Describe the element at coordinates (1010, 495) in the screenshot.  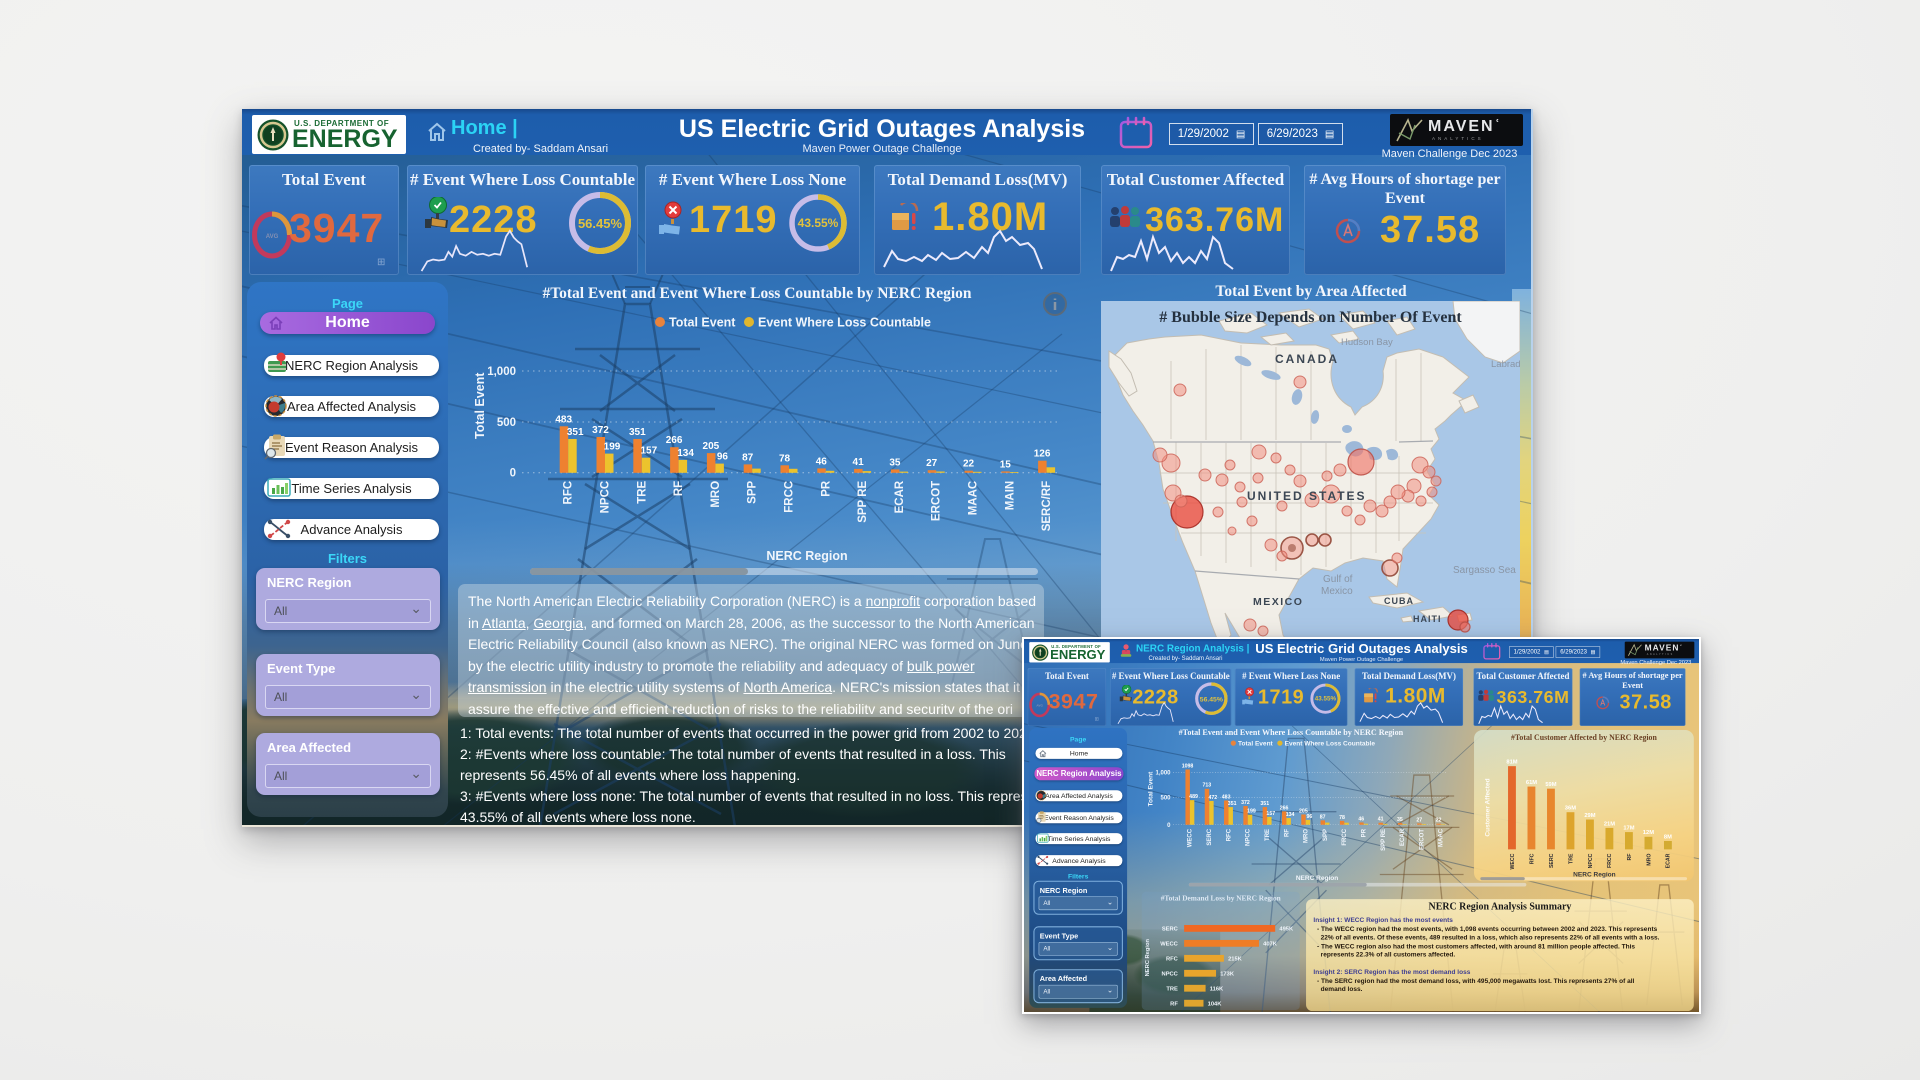
I see `svg-text: MAIN` at that location.